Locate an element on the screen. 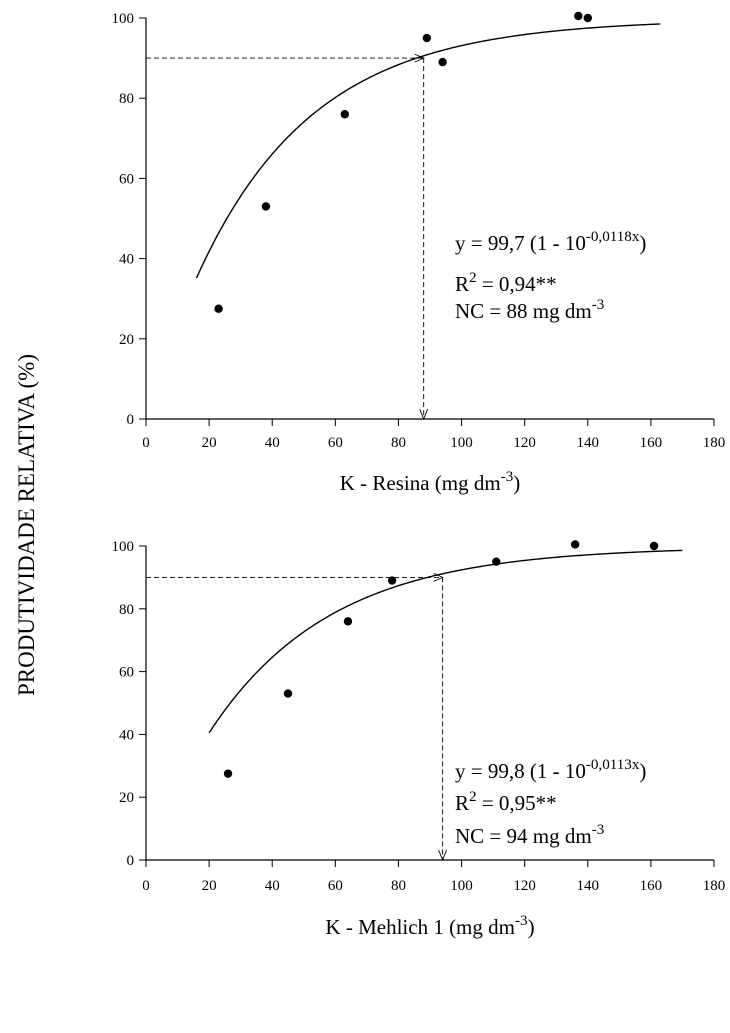 The width and height of the screenshot is (730, 1033). r-squared-line-end: = 0,94** is located at coordinates (517, 284).